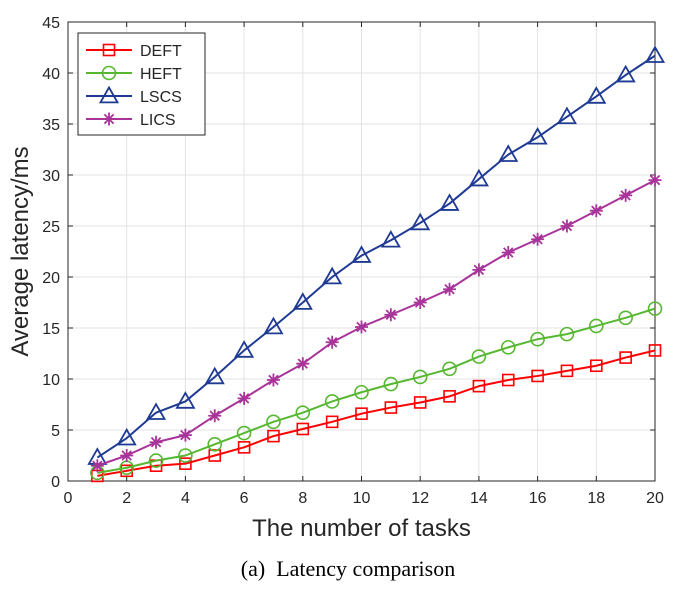 The height and width of the screenshot is (599, 681). Describe the element at coordinates (51, 227) in the screenshot. I see `y-tick-label: 25` at that location.